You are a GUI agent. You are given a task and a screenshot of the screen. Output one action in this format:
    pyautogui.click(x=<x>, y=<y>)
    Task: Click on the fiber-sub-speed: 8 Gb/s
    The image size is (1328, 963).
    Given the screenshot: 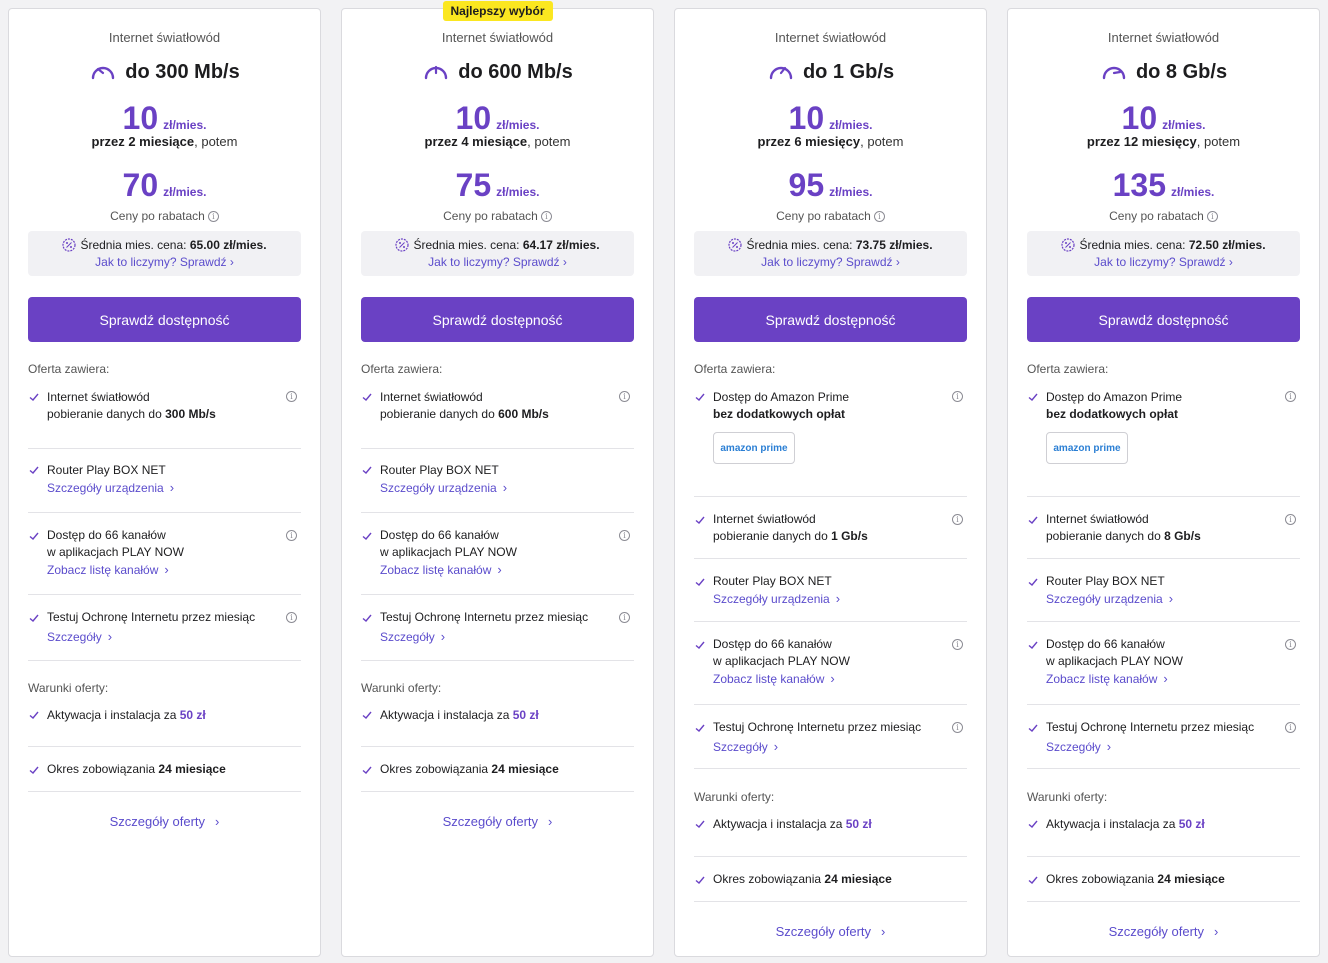 What is the action you would take?
    pyautogui.click(x=1182, y=536)
    